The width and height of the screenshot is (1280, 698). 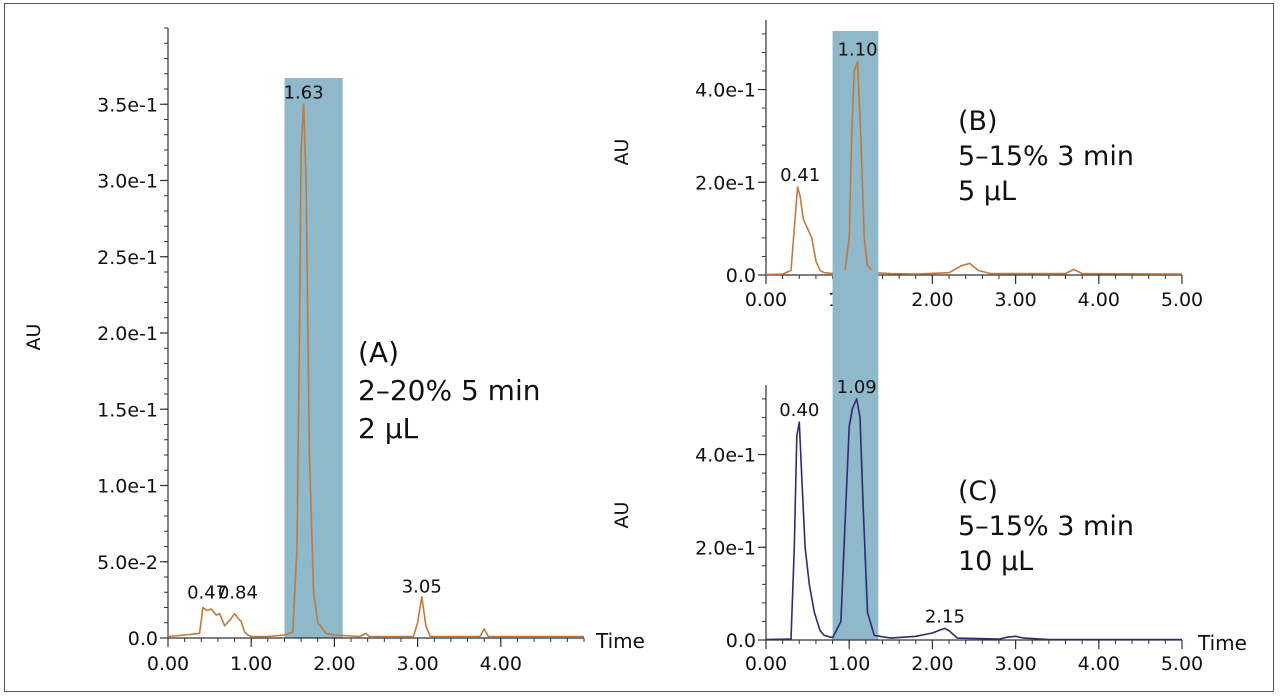 I want to click on annotation-line: (C), so click(x=978, y=491).